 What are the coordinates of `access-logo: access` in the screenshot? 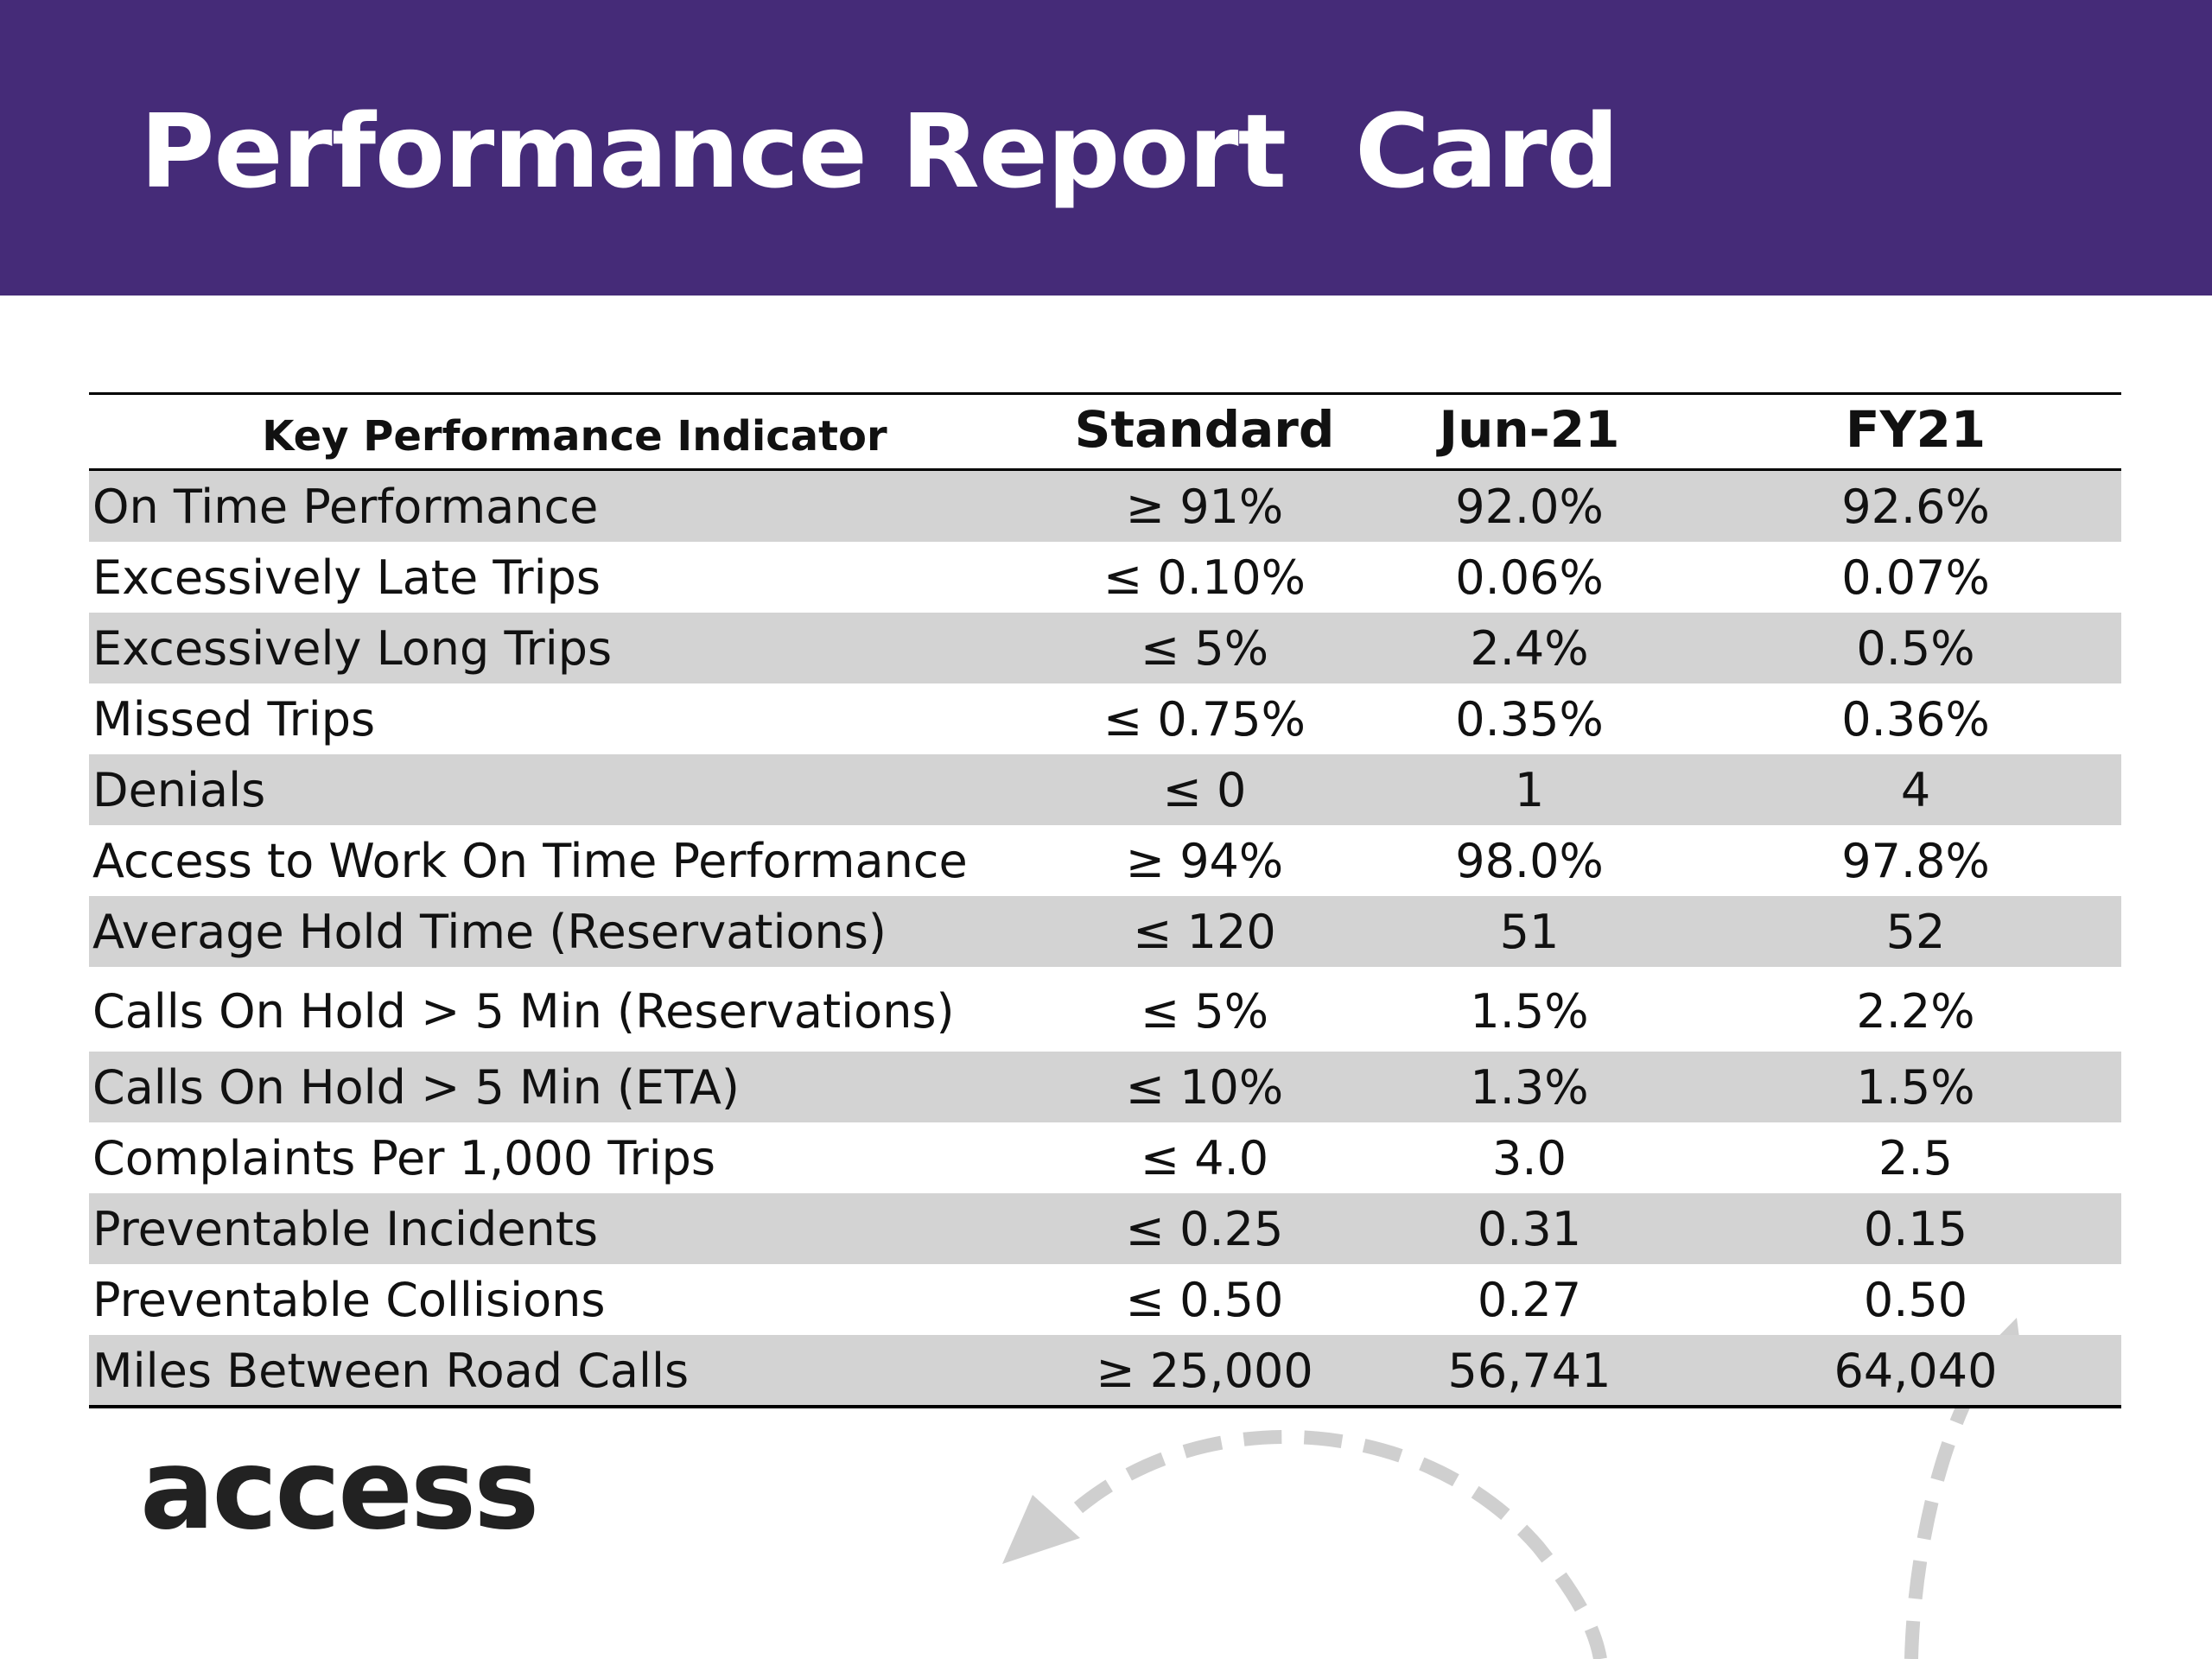 It's located at (339, 1490).